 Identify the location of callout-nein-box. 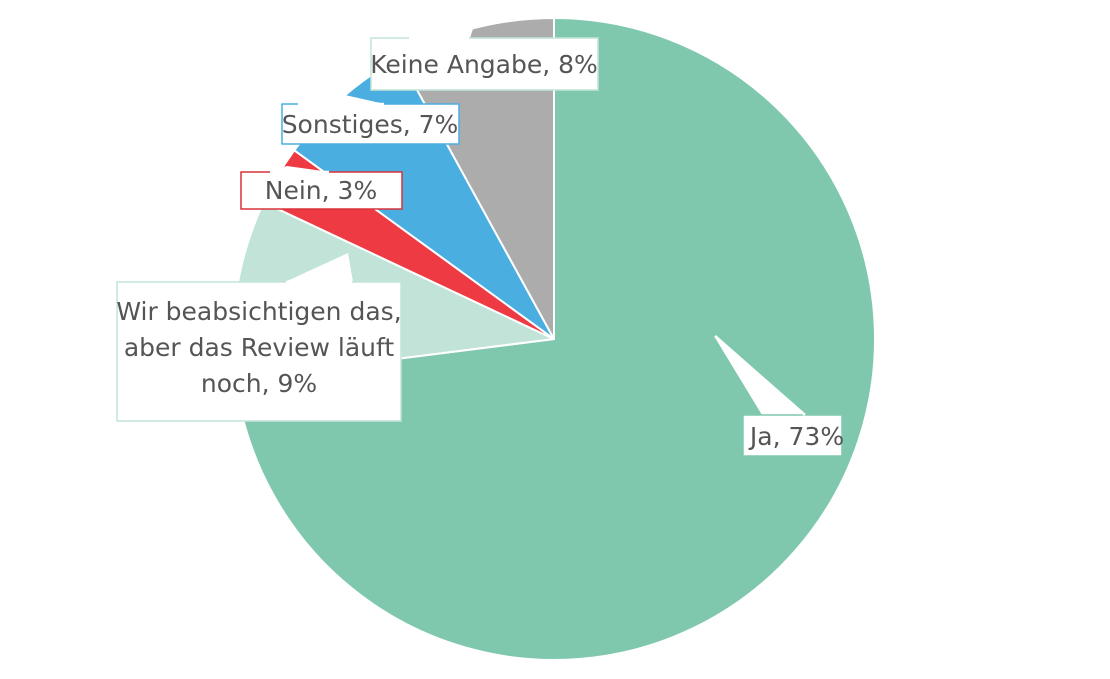
(321, 190).